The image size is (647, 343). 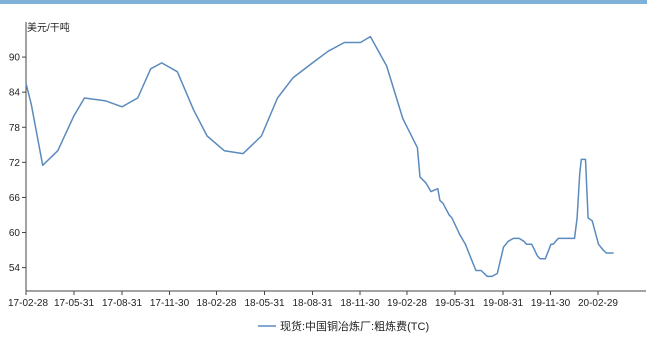 What do you see at coordinates (74, 303) in the screenshot?
I see `x-tick-label: 17-05-31` at bounding box center [74, 303].